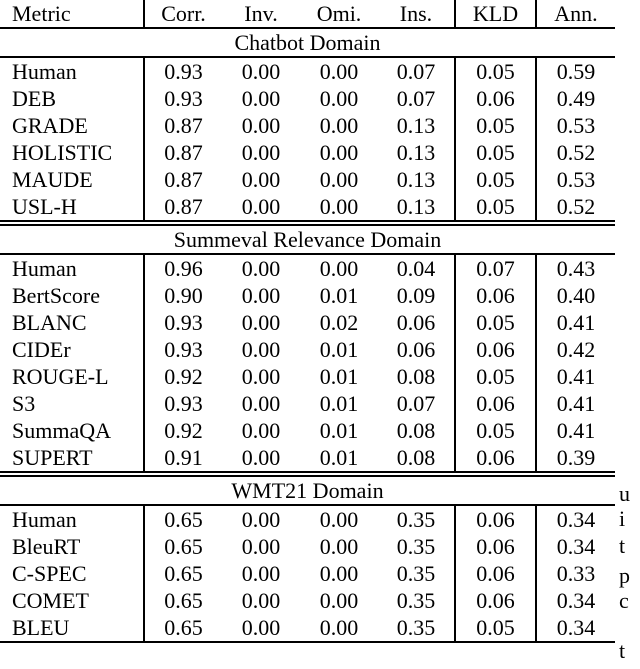 This screenshot has width=640, height=669. Describe the element at coordinates (307, 239) in the screenshot. I see `section-title: Summeval Relevance Domain` at that location.